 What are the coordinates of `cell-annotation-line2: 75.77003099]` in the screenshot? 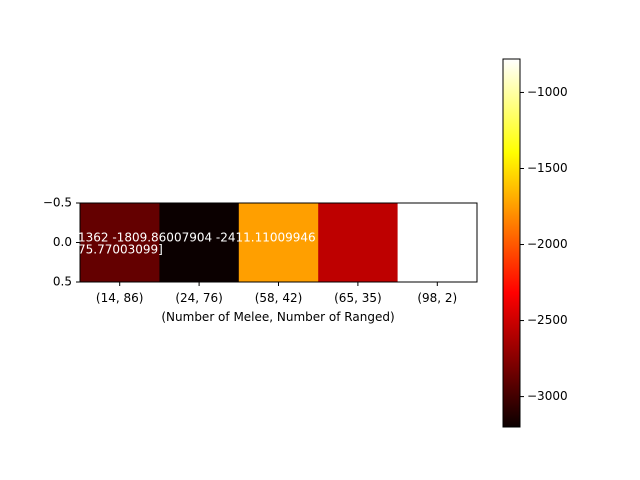 It's located at (120, 250).